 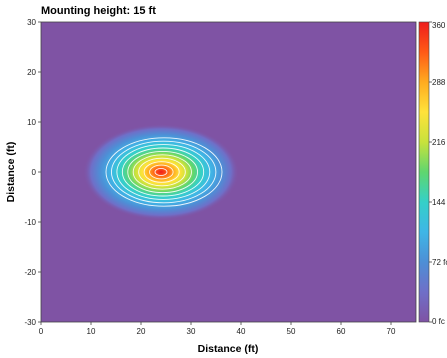 What do you see at coordinates (439, 25) in the screenshot?
I see `colorbar-label: 360` at bounding box center [439, 25].